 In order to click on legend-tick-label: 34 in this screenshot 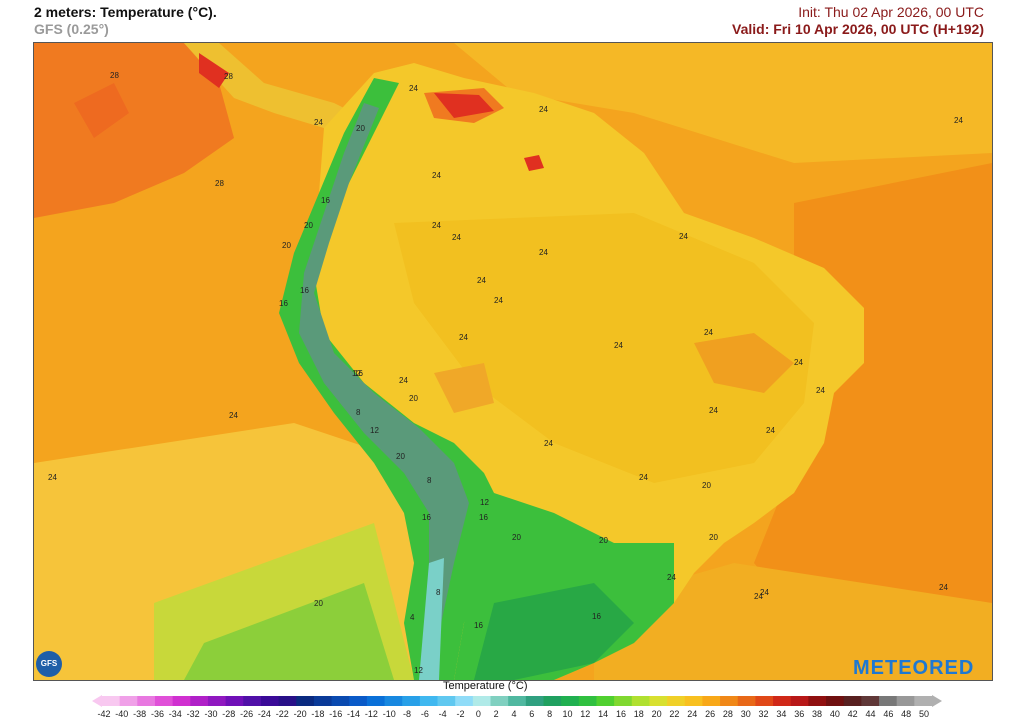, I will do `click(781, 714)`.